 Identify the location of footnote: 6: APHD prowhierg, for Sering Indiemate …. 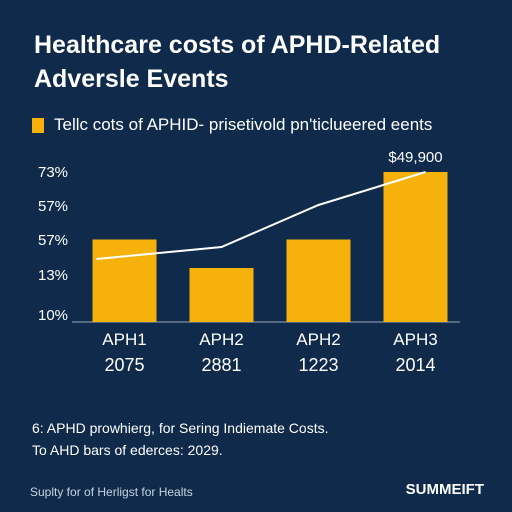
(180, 439).